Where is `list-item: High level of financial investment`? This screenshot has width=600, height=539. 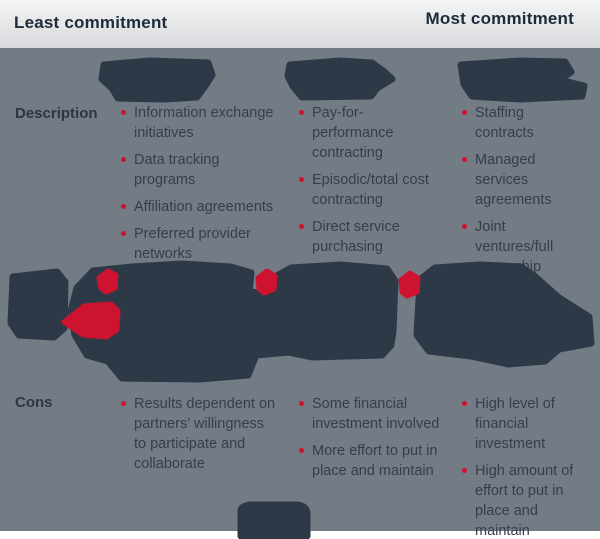
list-item: High level of financial investment is located at coordinates (527, 424).